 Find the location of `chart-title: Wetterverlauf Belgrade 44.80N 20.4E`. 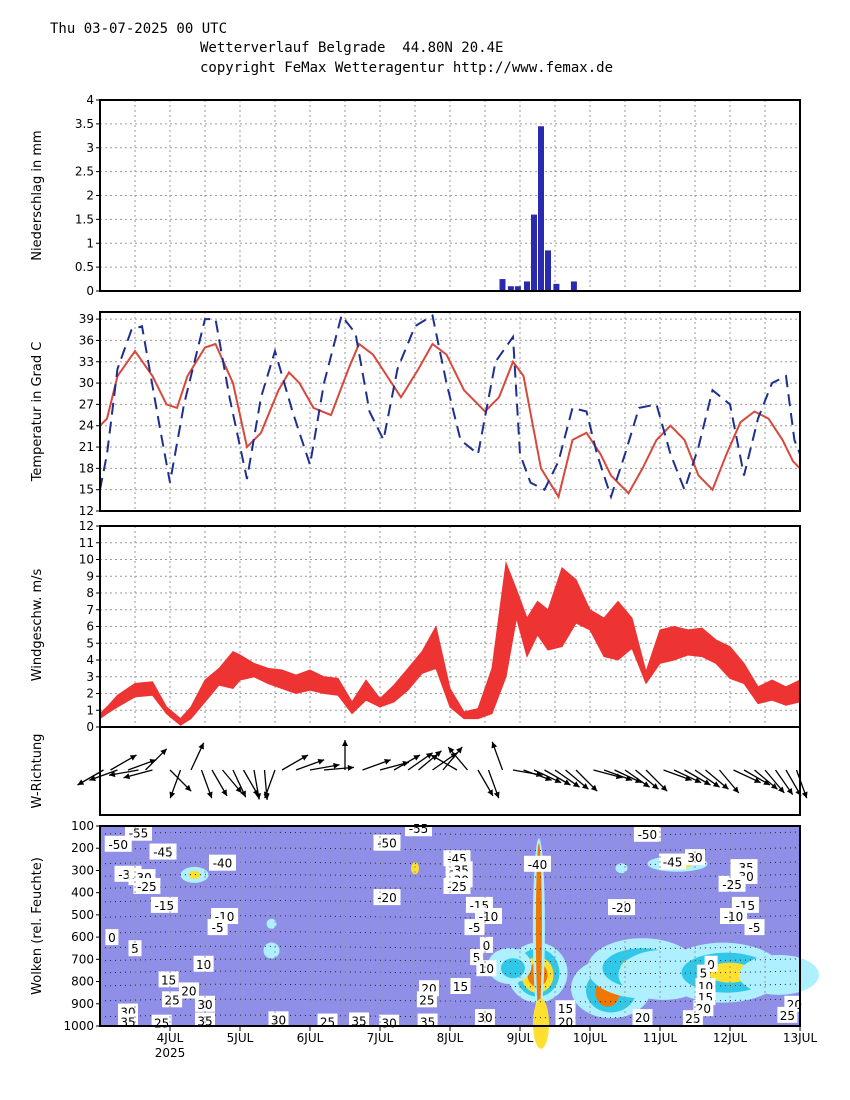

chart-title: Wetterverlauf Belgrade 44.80N 20.4E is located at coordinates (352, 48).